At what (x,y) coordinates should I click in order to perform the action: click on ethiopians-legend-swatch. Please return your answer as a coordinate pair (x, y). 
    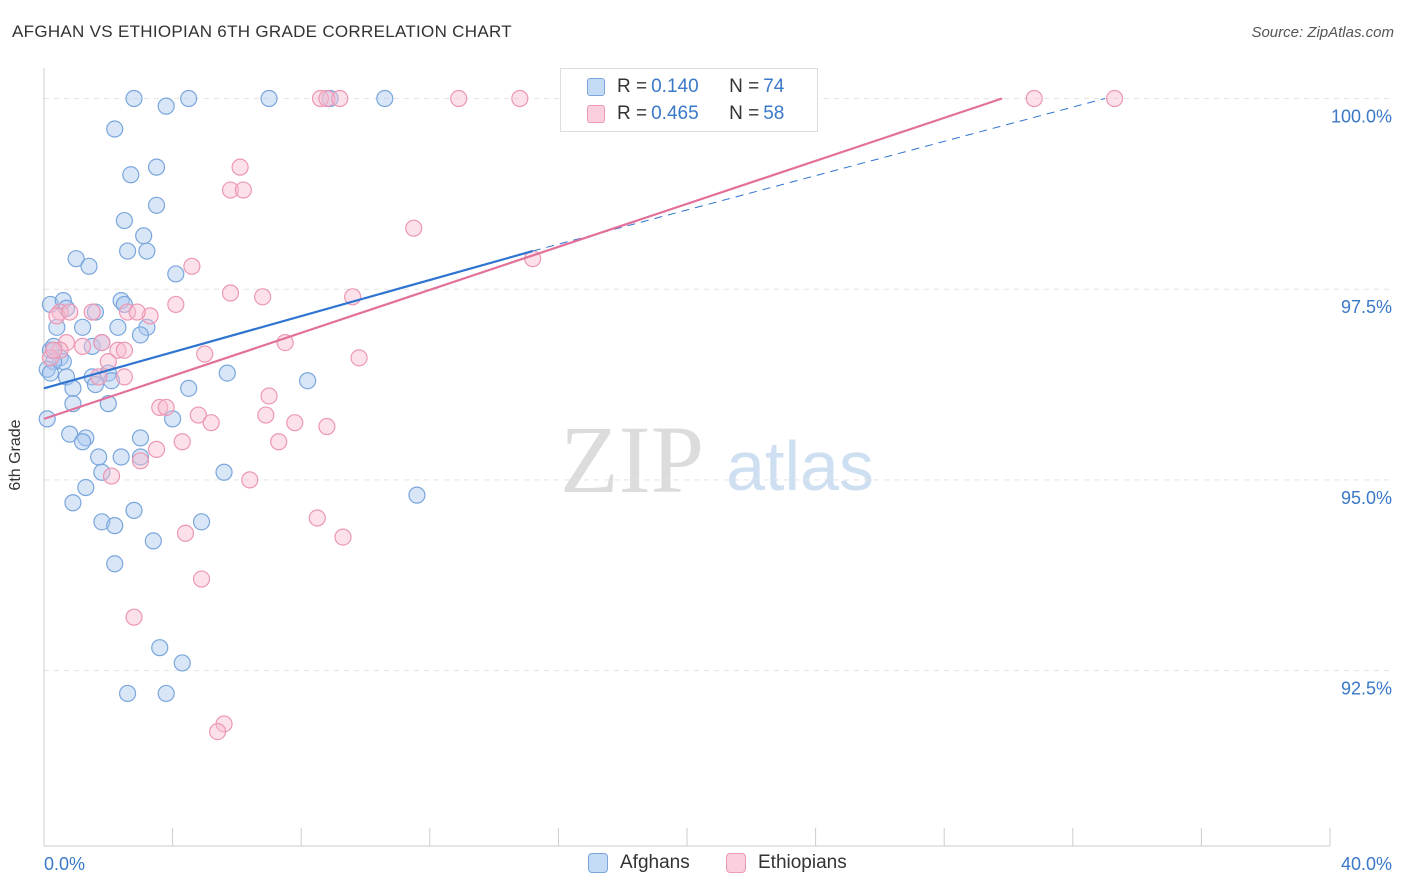
    Looking at the image, I should click on (736, 863).